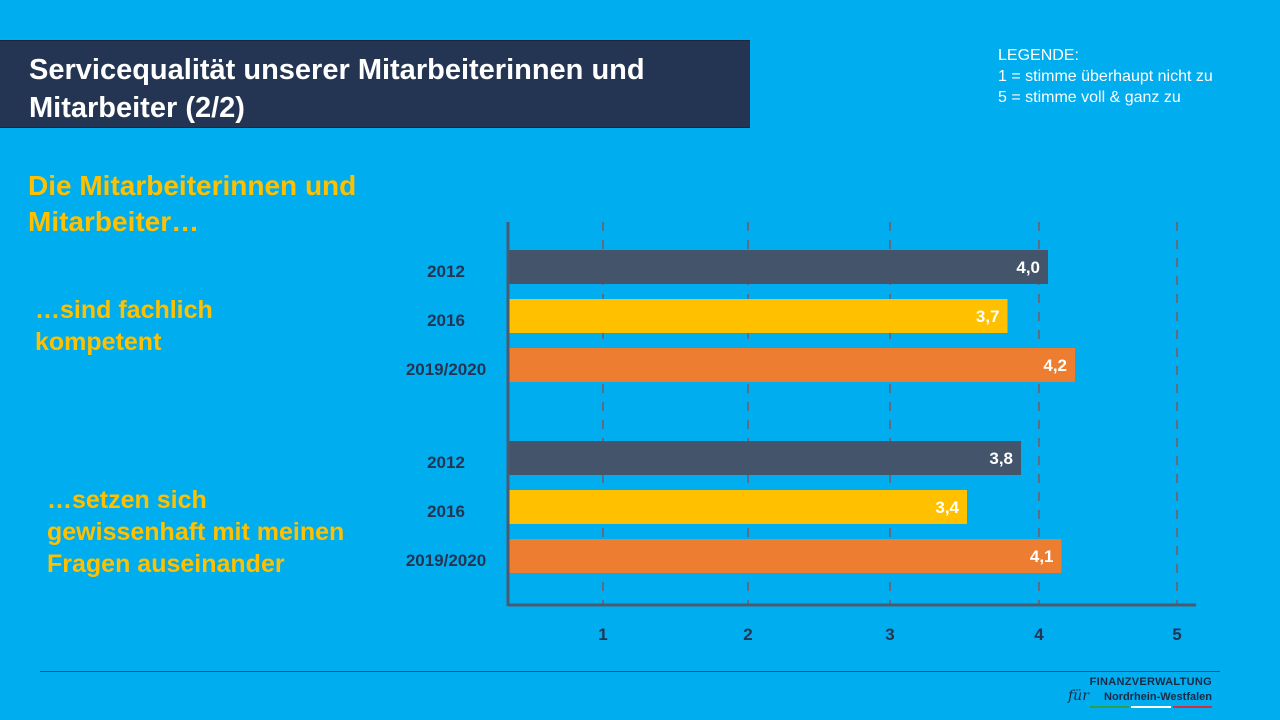 Image resolution: width=1280 pixels, height=720 pixels. What do you see at coordinates (764, 458) in the screenshot?
I see `bar-group1-2012` at bounding box center [764, 458].